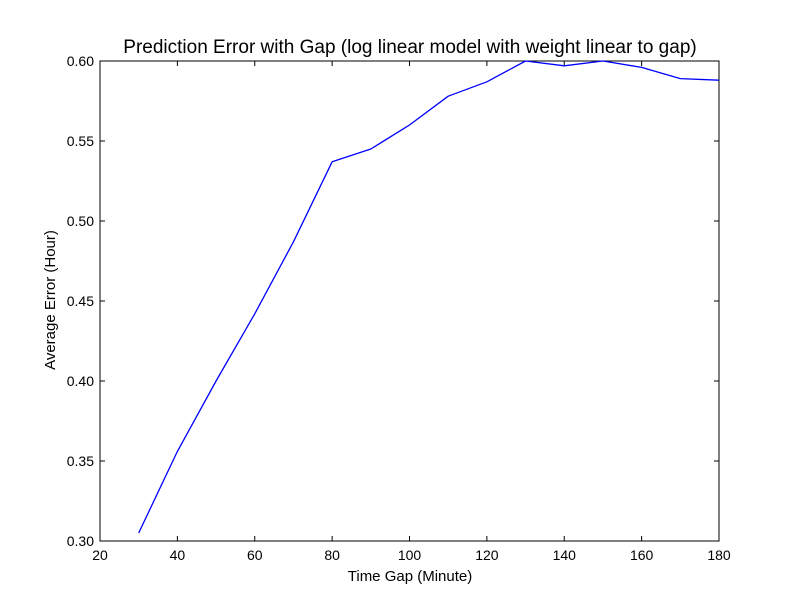 This screenshot has height=600, width=800. Describe the element at coordinates (332, 555) in the screenshot. I see `x-tick-label: 80` at that location.